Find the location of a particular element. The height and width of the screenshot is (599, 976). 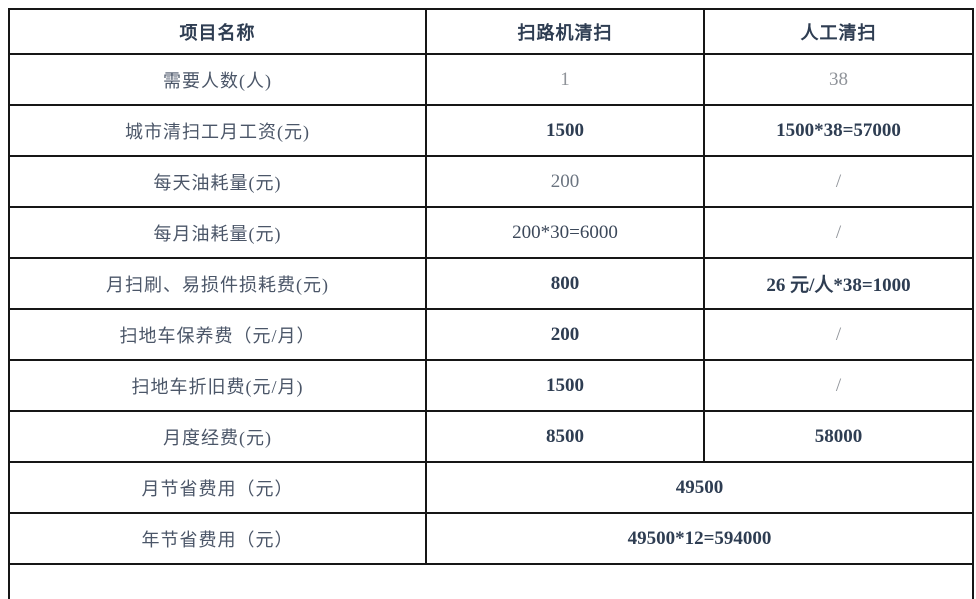

manual-value-cell: 1500*38=57000 is located at coordinates (838, 130).